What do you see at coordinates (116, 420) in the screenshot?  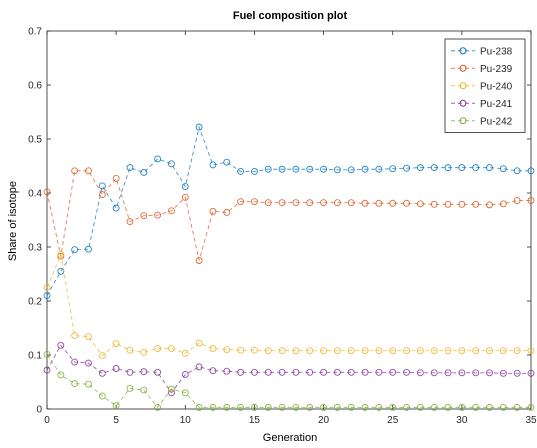 I see `x-tick-label: 5` at bounding box center [116, 420].